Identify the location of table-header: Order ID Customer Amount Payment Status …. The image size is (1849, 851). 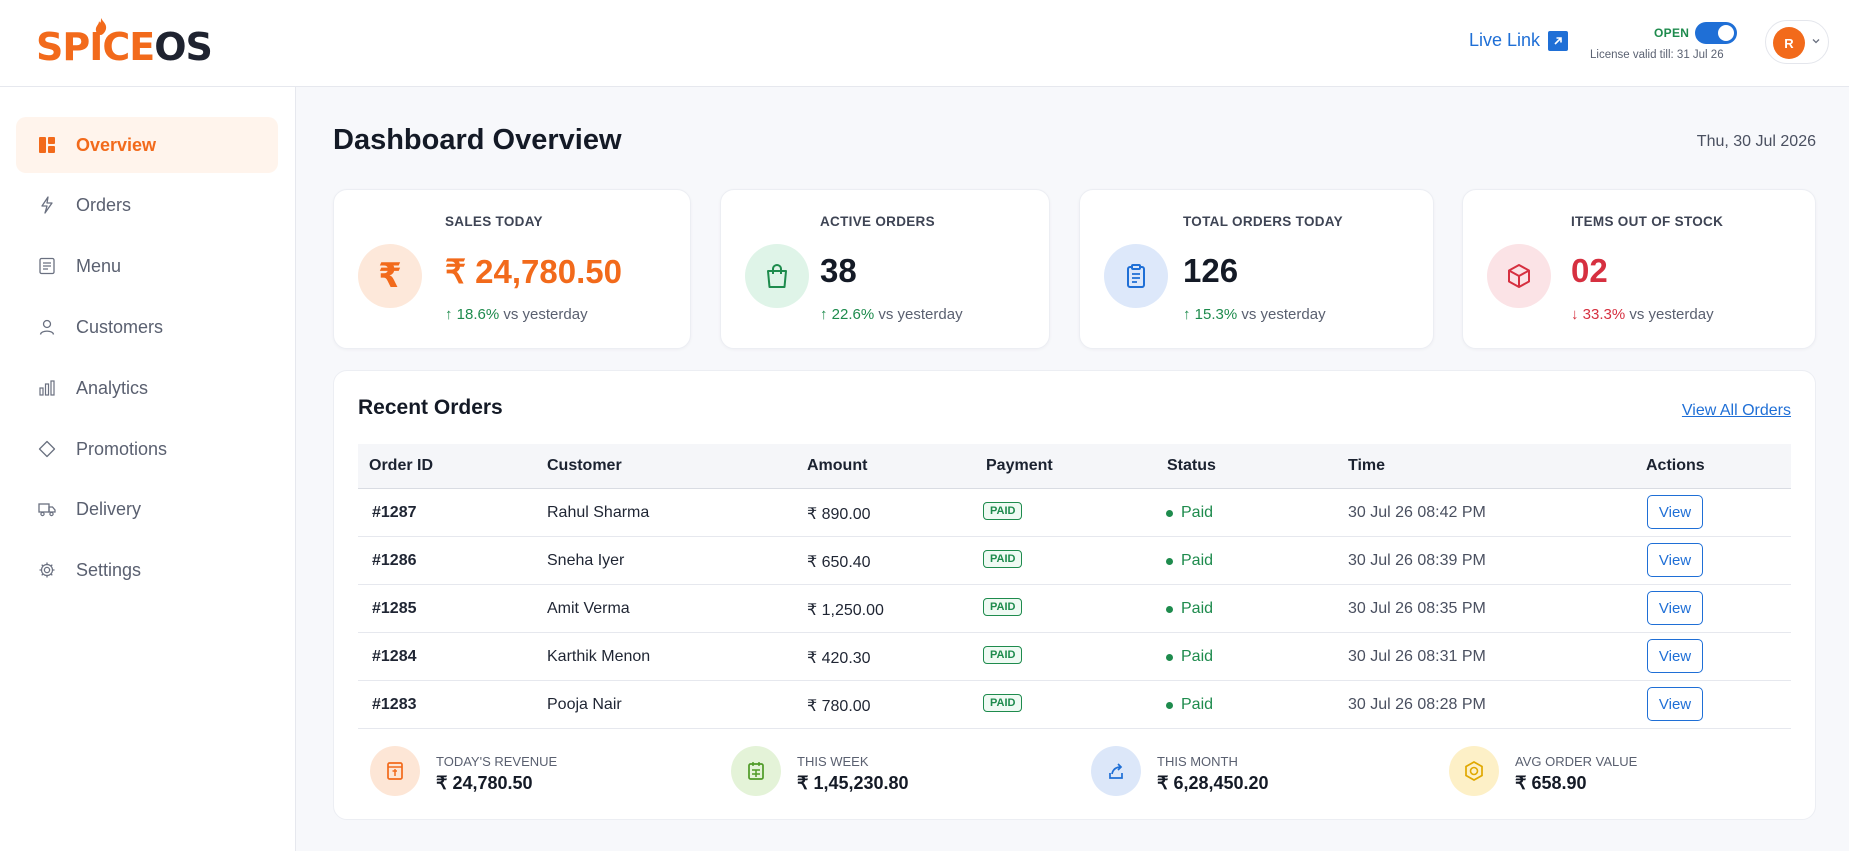
(1074, 466).